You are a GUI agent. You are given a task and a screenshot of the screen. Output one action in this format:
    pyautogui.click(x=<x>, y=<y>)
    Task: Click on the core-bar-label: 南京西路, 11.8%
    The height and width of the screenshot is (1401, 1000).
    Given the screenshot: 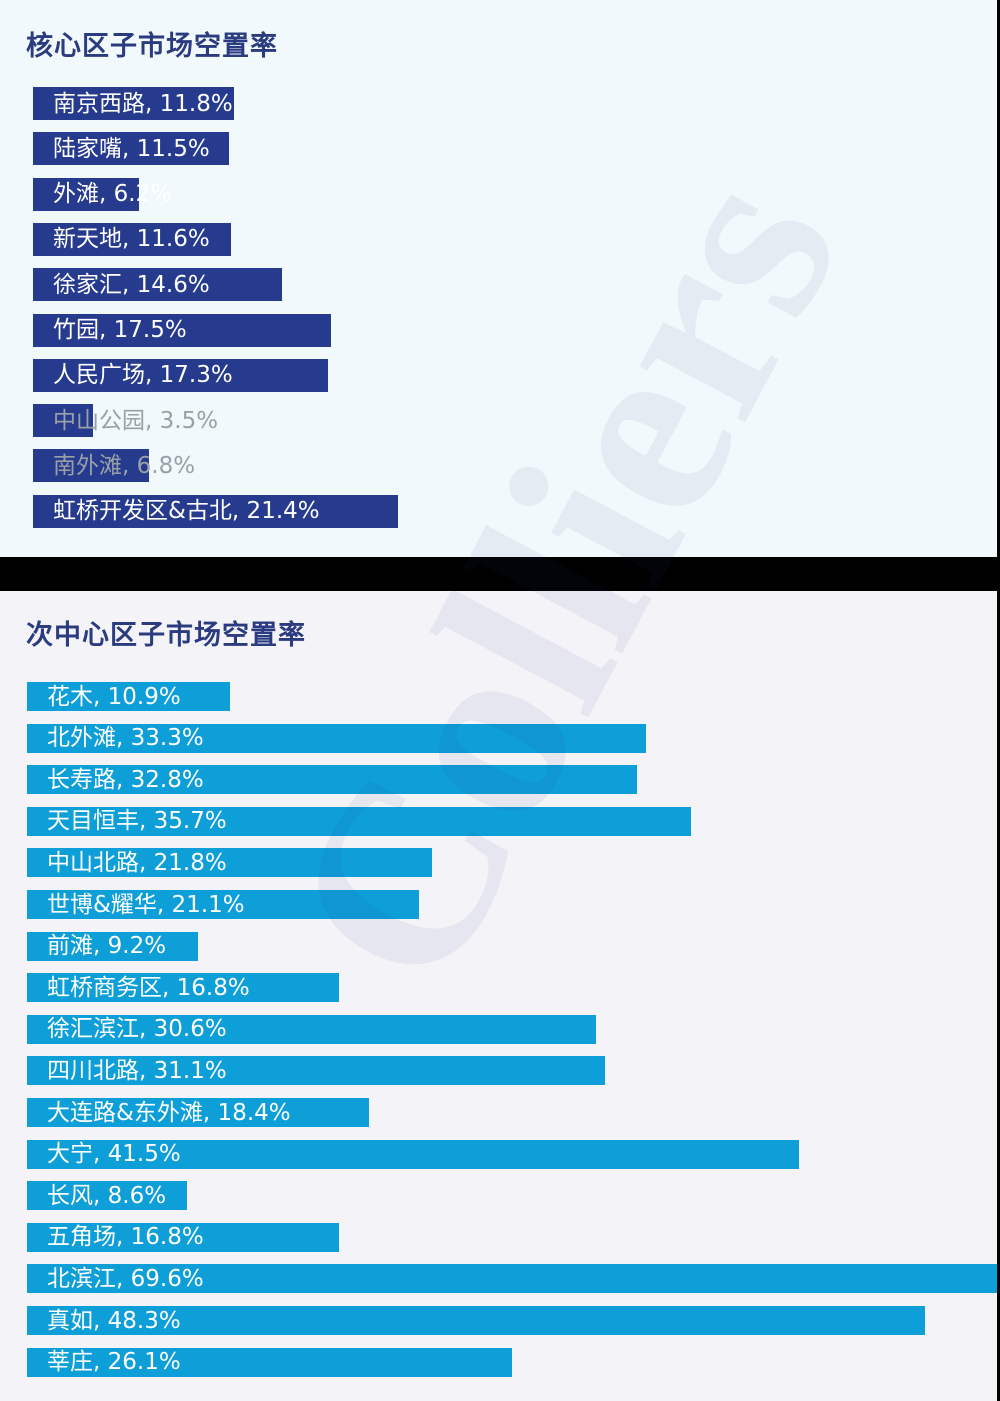 What is the action you would take?
    pyautogui.click(x=143, y=103)
    